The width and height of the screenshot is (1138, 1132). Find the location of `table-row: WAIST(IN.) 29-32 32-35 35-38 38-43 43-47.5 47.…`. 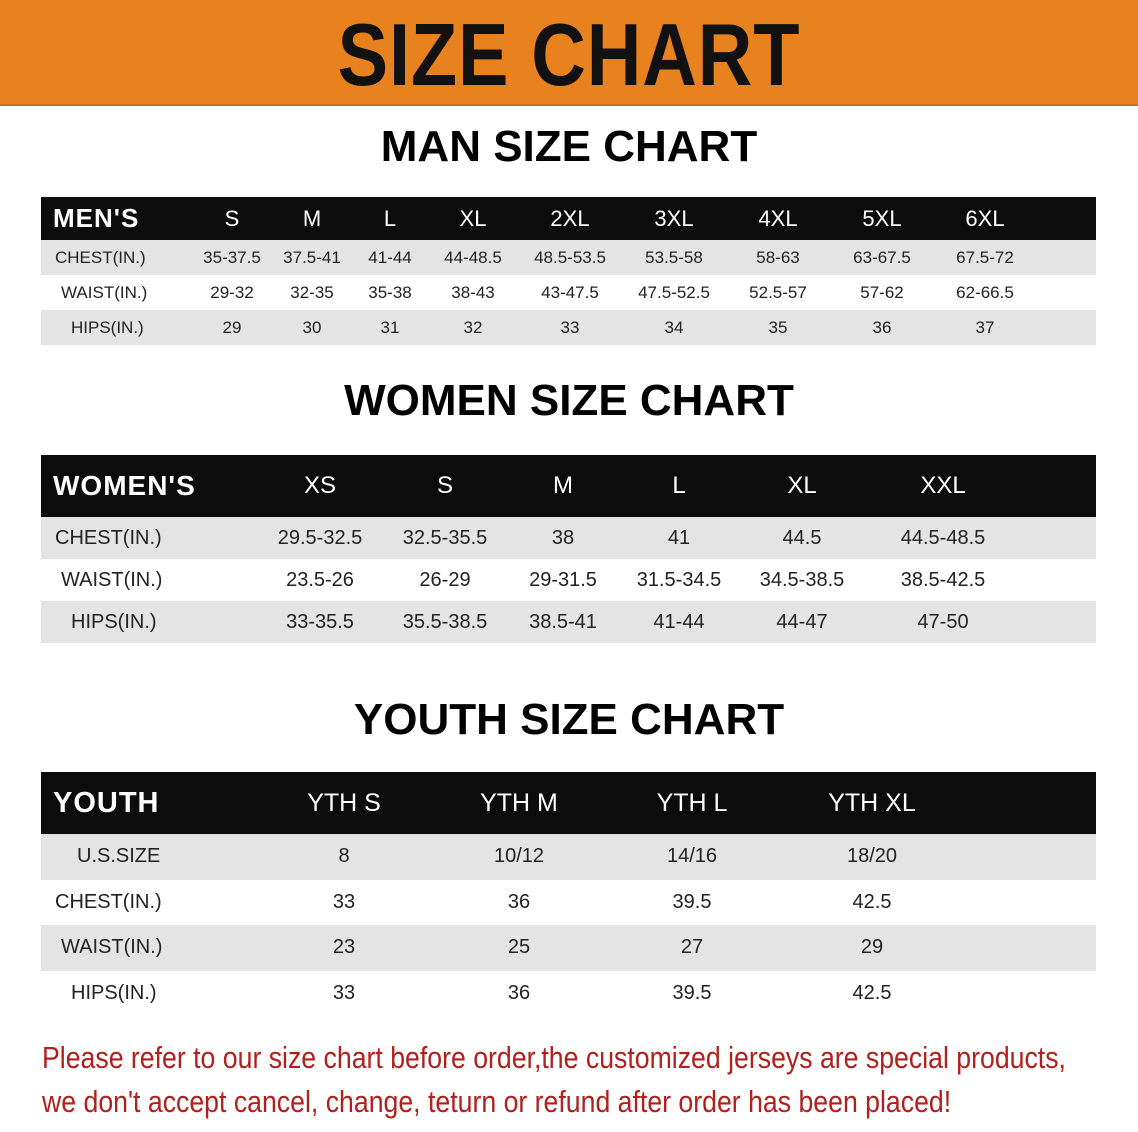

table-row: WAIST(IN.) 29-32 32-35 35-38 38-43 43-47.5 47.… is located at coordinates (568, 292).